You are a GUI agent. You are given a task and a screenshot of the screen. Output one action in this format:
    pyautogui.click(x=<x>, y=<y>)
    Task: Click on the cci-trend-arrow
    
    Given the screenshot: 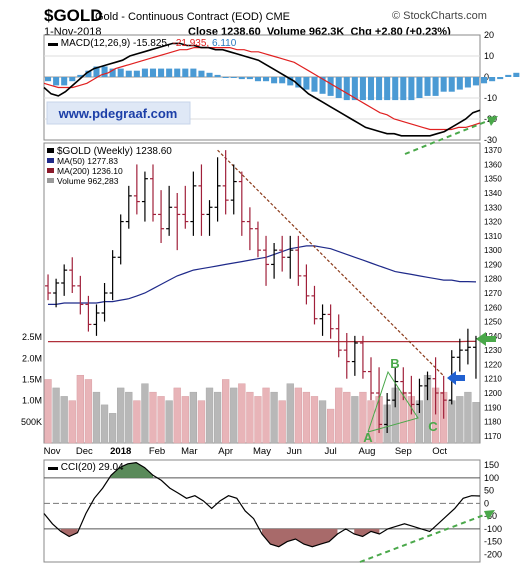 What is the action you would take?
    pyautogui.click(x=426, y=537)
    